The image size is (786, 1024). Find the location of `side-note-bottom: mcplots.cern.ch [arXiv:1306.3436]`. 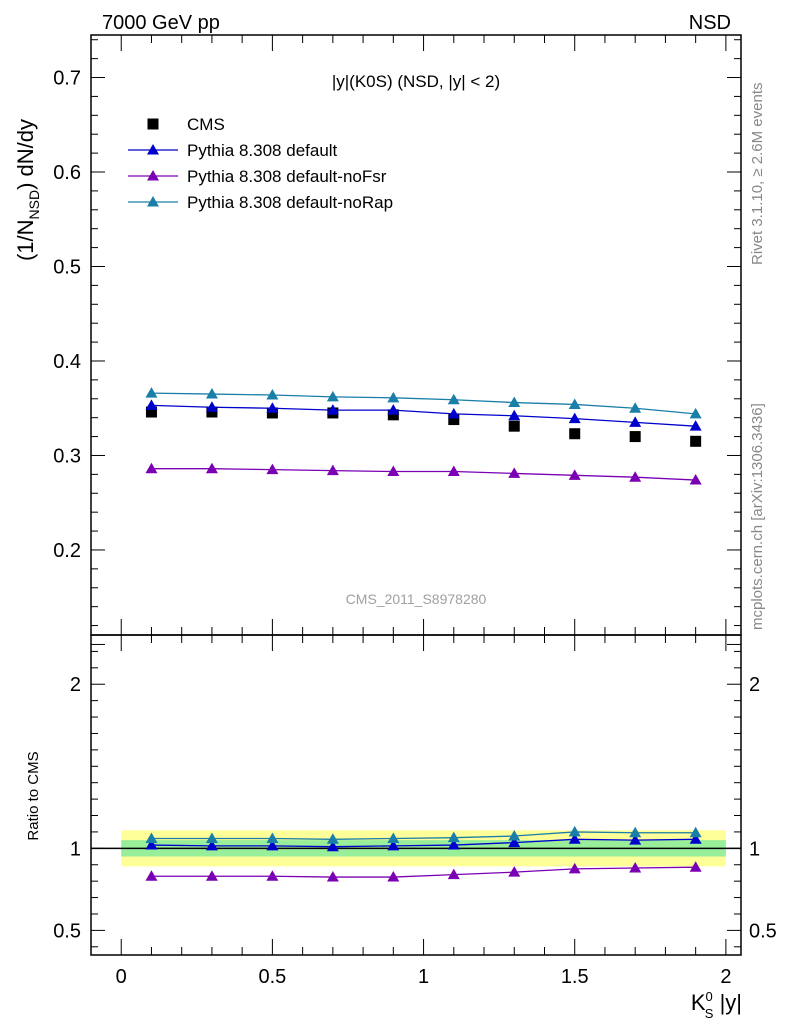

side-note-bottom: mcplots.cern.ch [arXiv:1306.3436] is located at coordinates (757, 516).